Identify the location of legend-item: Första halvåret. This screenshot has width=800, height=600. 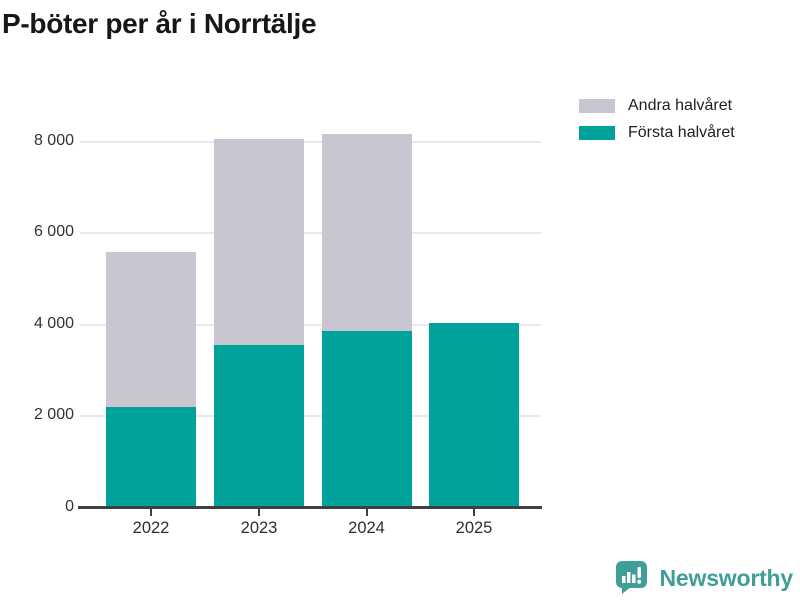
(657, 133).